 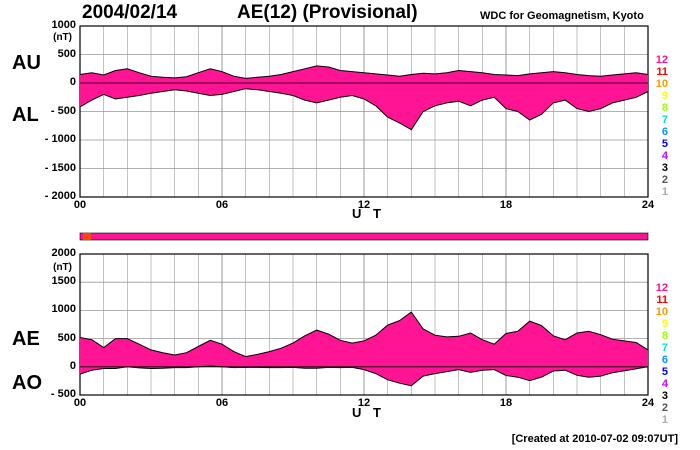 I want to click on bottom-legend-station-count: 12, so click(x=661, y=288).